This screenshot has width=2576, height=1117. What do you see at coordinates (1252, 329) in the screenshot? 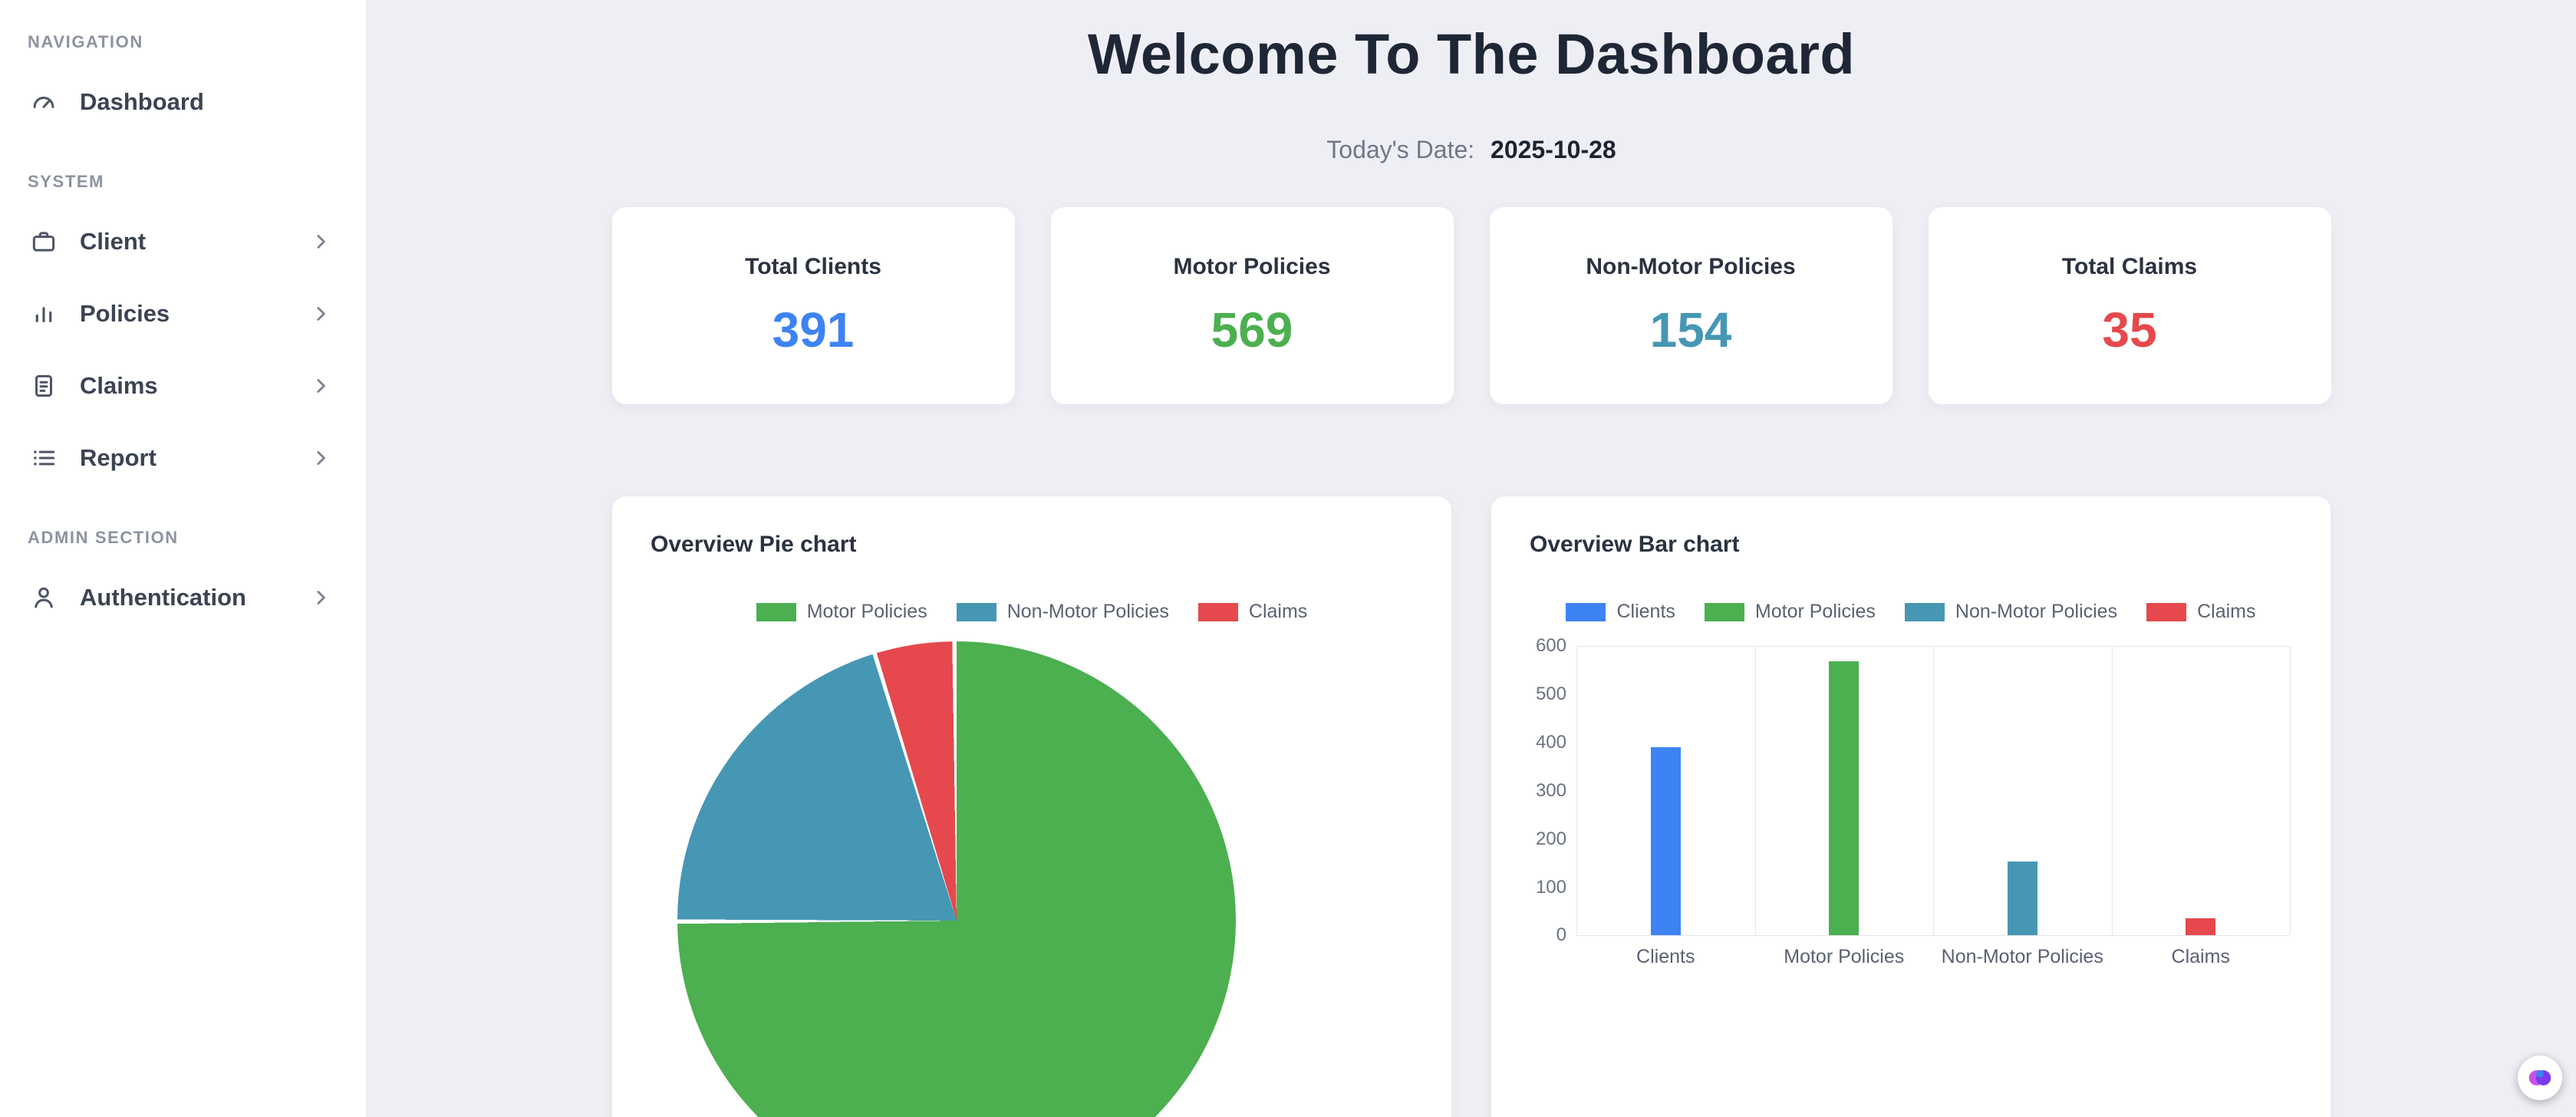
I see `stat-value: 569` at bounding box center [1252, 329].